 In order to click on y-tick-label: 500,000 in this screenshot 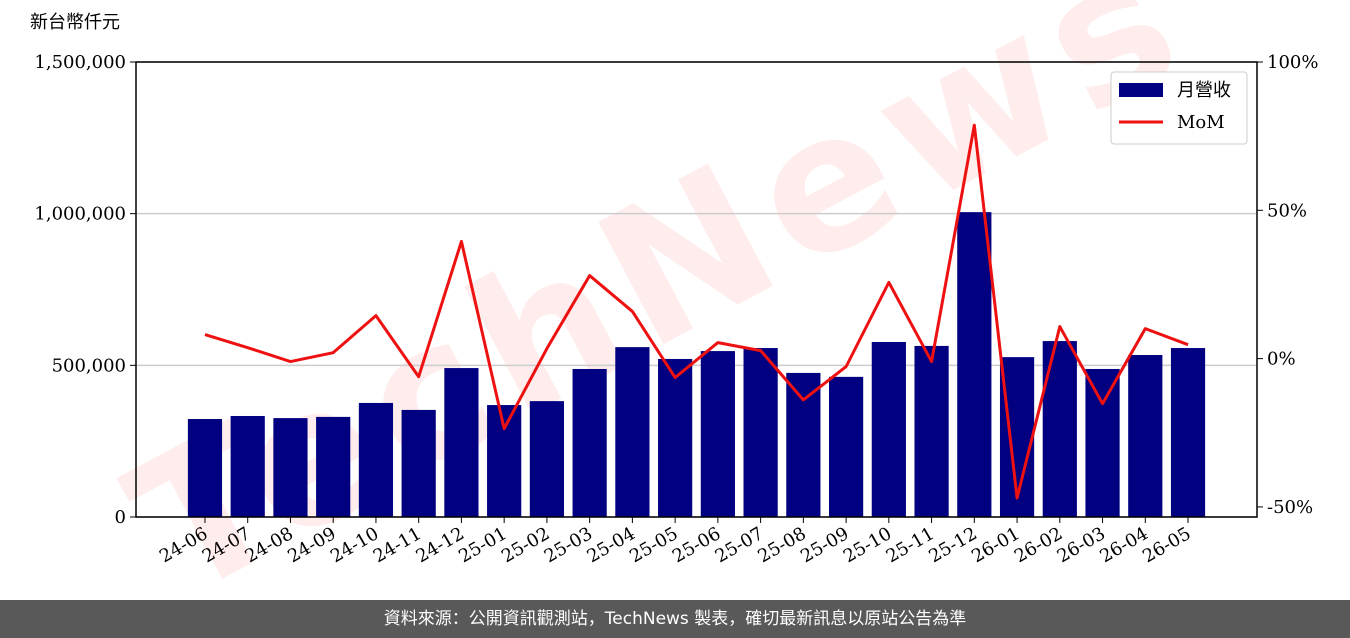, I will do `click(89, 365)`.